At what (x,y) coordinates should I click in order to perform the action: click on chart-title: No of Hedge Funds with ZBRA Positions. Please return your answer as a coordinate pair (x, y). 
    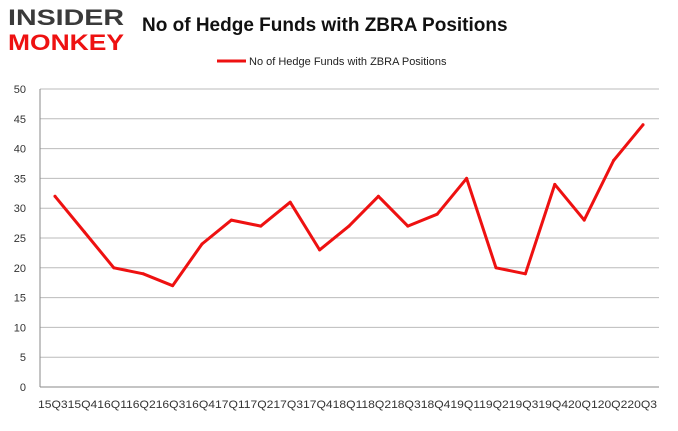
    Looking at the image, I should click on (325, 25).